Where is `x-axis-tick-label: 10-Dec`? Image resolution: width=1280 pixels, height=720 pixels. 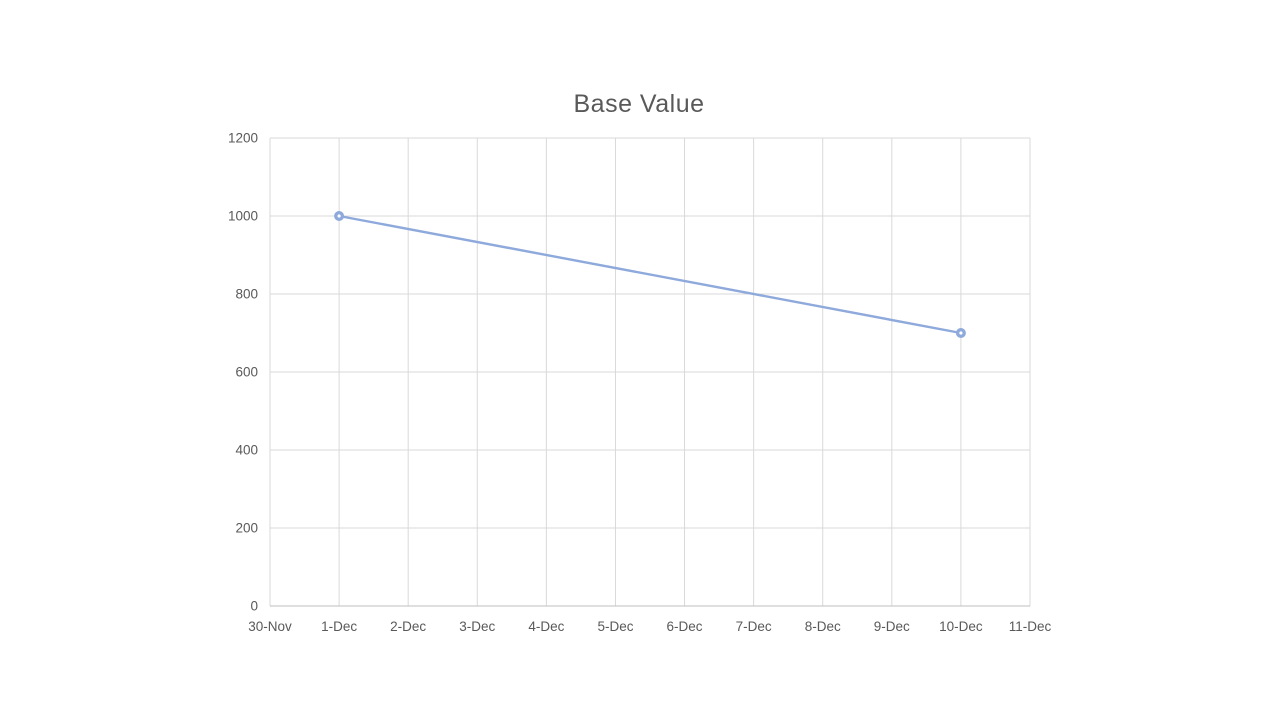
x-axis-tick-label: 10-Dec is located at coordinates (961, 626).